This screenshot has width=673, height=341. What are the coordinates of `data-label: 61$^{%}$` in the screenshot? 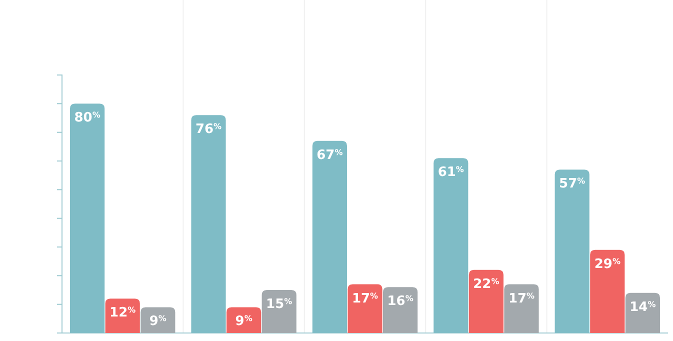 It's located at (451, 172).